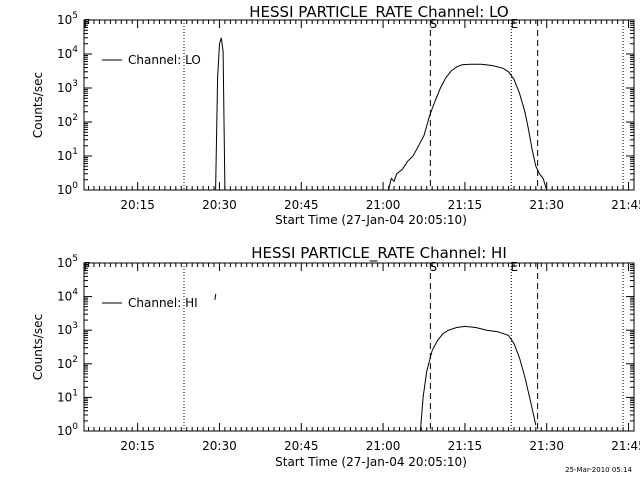 Image resolution: width=640 pixels, height=480 pixels. Describe the element at coordinates (378, 12) in the screenshot. I see `chart-title: HESSI PARTICLE_RATE Channel: LO` at that location.